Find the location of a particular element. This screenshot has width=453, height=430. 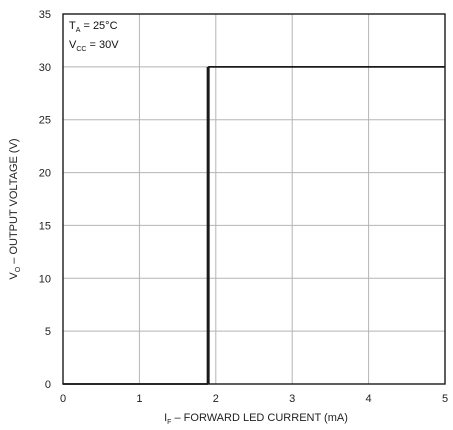

annotation-vcc-sub: CC is located at coordinates (81, 49).